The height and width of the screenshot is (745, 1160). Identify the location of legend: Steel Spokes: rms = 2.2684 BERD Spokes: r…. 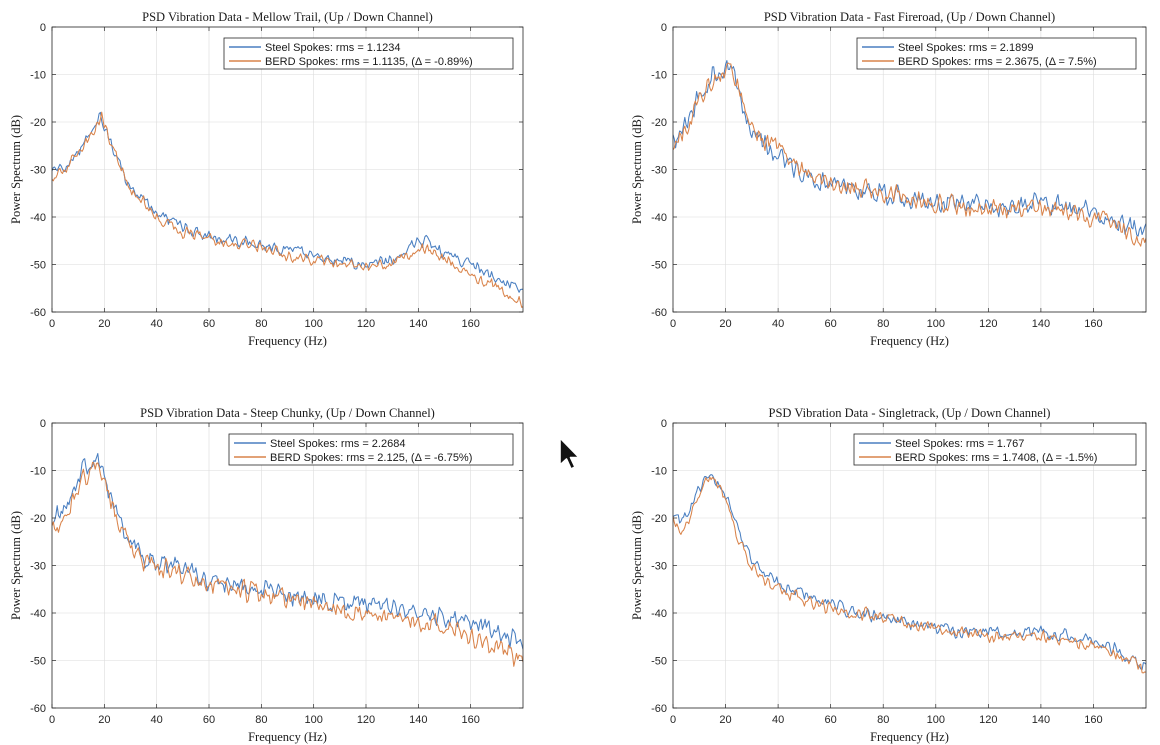
(371, 449).